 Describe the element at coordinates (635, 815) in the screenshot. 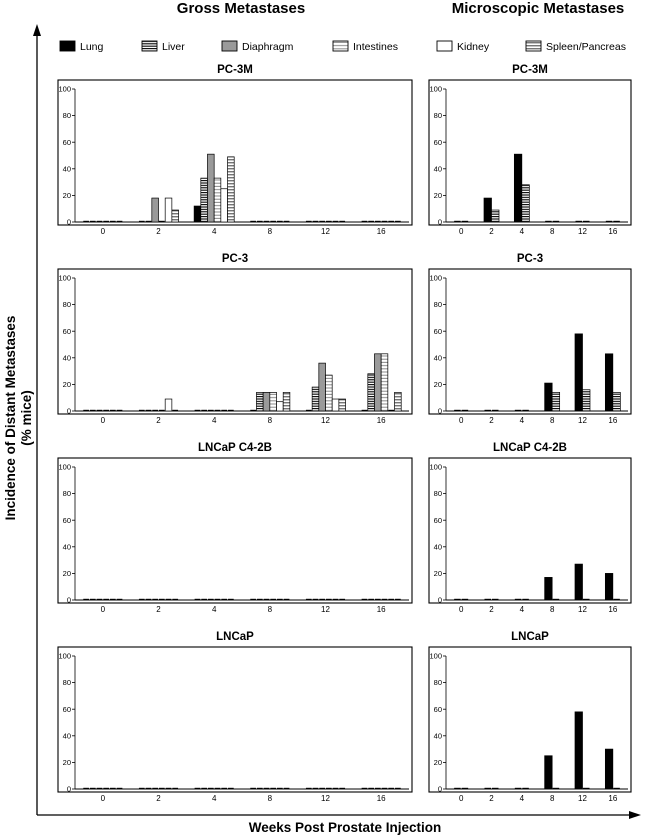

I see `x-axis-arrow` at that location.